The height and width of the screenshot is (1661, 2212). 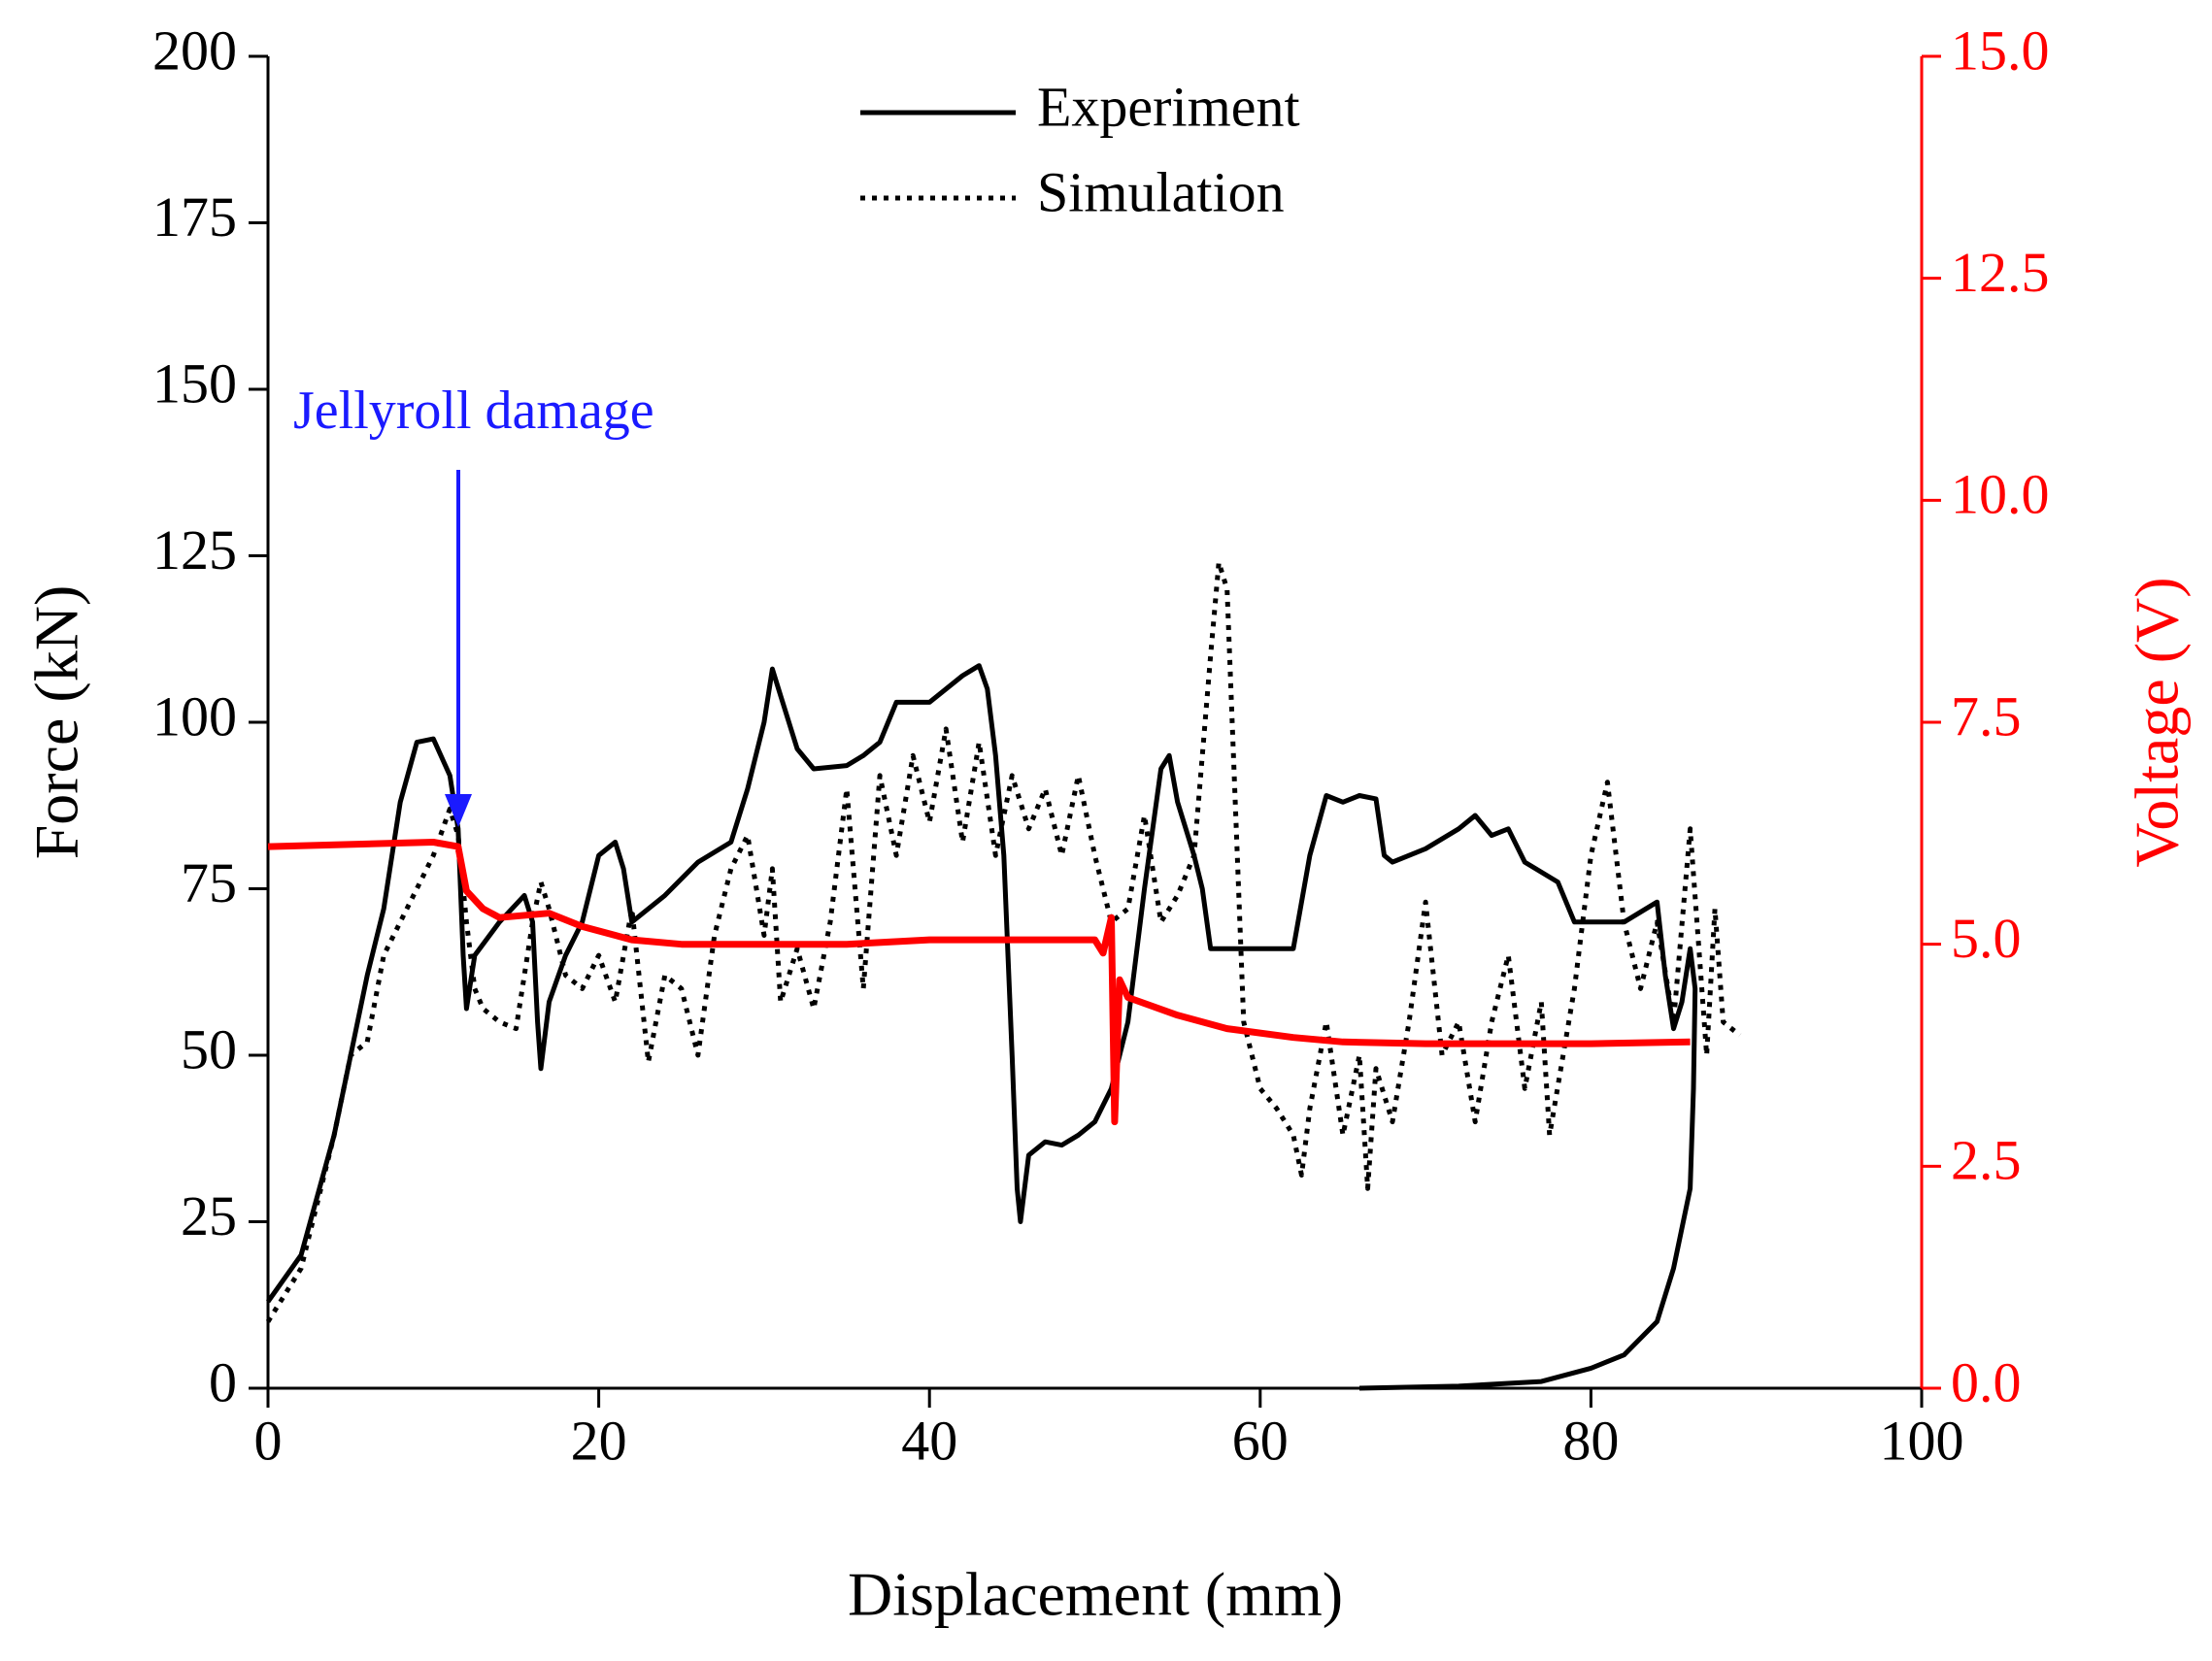 I want to click on y2-tick-label: 5.0, so click(x=1986, y=938).